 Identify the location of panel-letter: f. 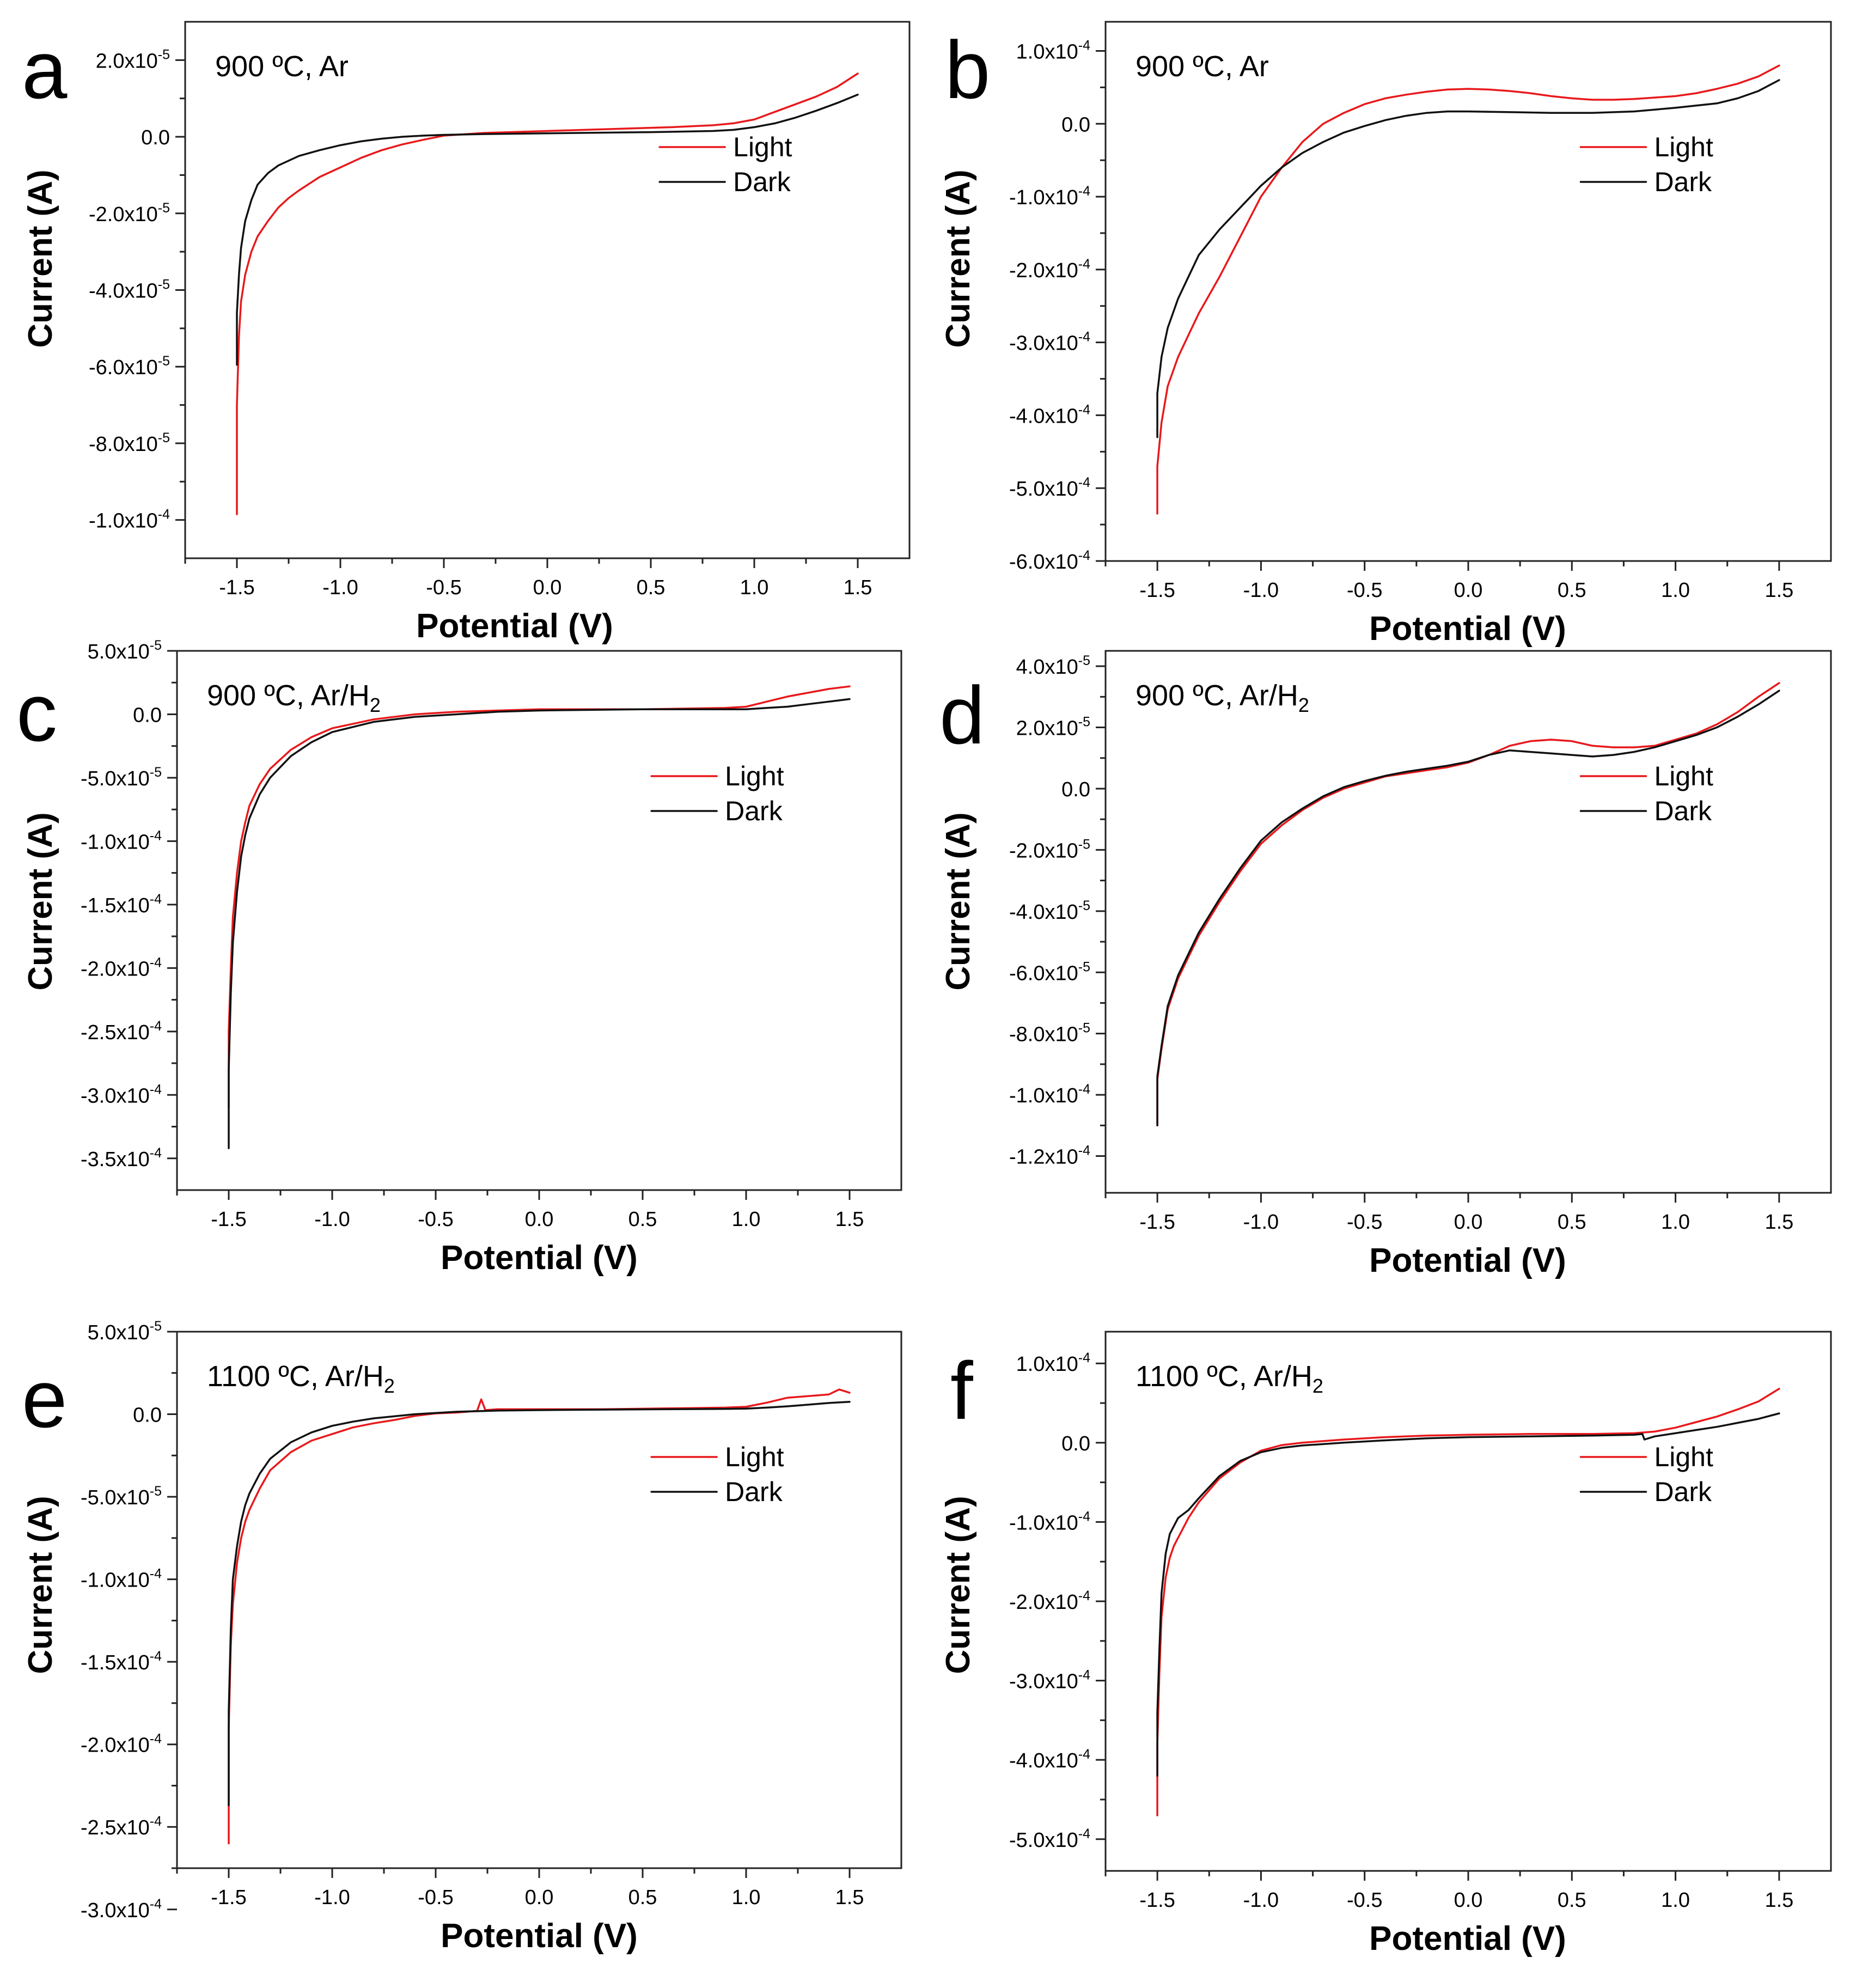
(961, 1391).